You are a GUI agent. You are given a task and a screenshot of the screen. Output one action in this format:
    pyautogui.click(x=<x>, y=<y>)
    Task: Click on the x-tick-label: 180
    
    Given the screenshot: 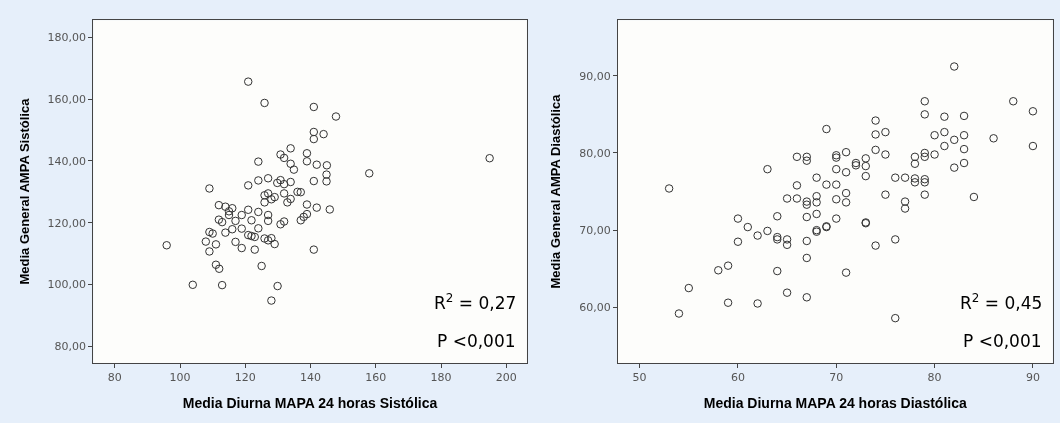 What is the action you would take?
    pyautogui.click(x=441, y=378)
    